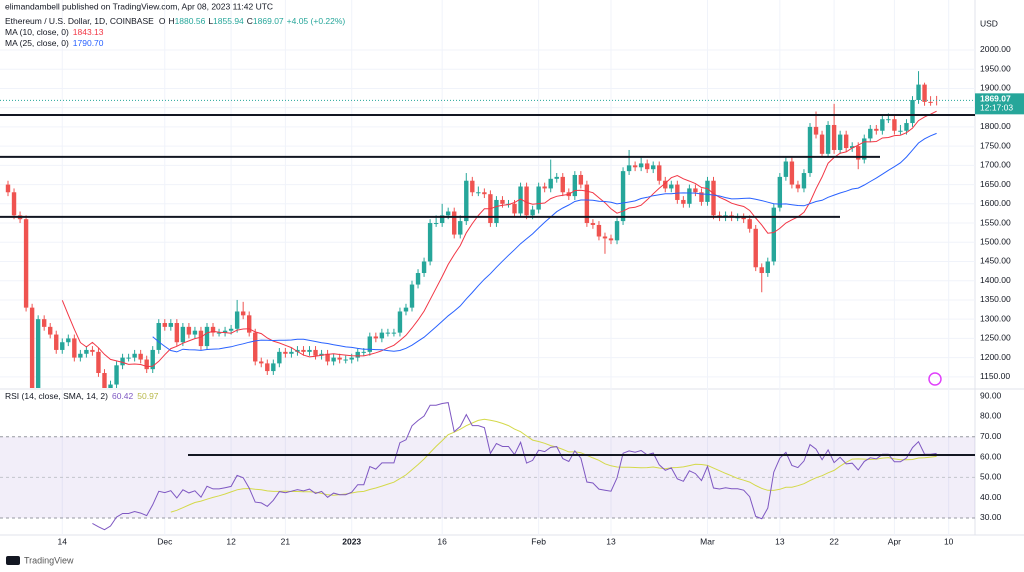 The image size is (1024, 572). Describe the element at coordinates (935, 379) in the screenshot. I see `event-icon` at that location.